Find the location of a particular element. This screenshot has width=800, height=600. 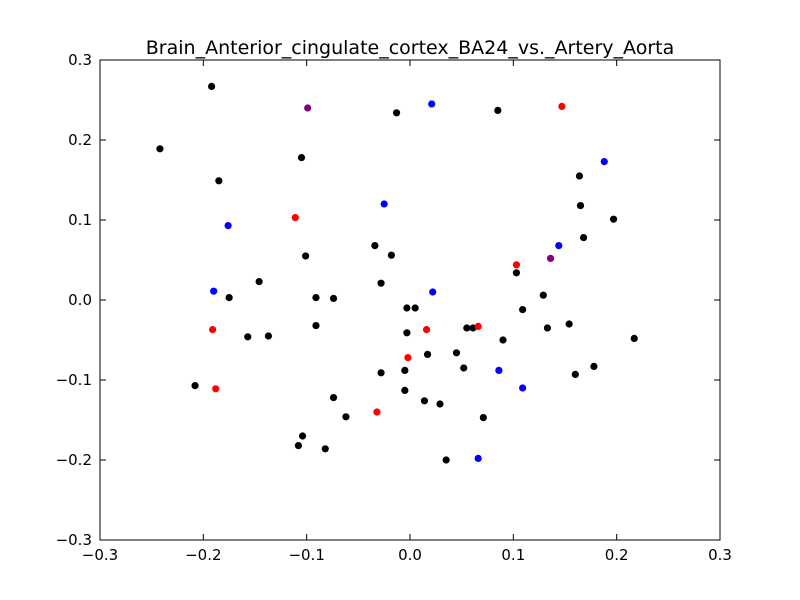

y-tick-label: −0.1 is located at coordinates (74, 380).